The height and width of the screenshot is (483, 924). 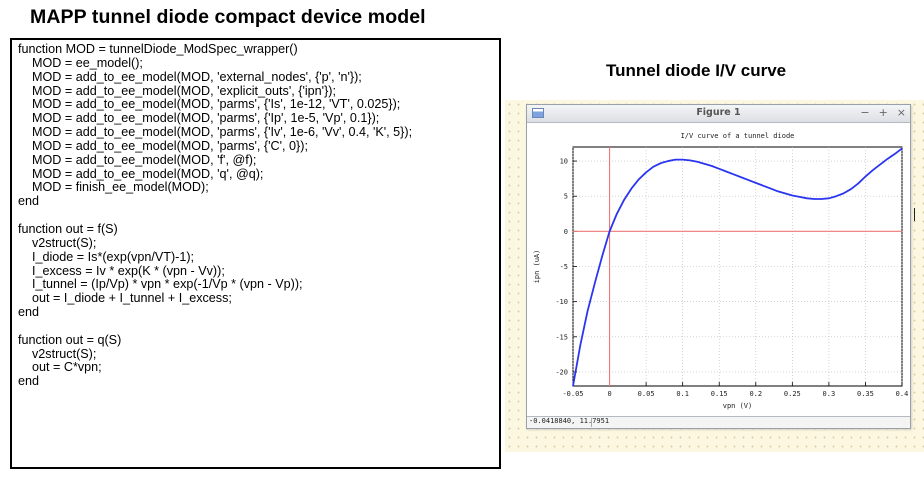 What do you see at coordinates (865, 112) in the screenshot?
I see `minimize-button: −` at bounding box center [865, 112].